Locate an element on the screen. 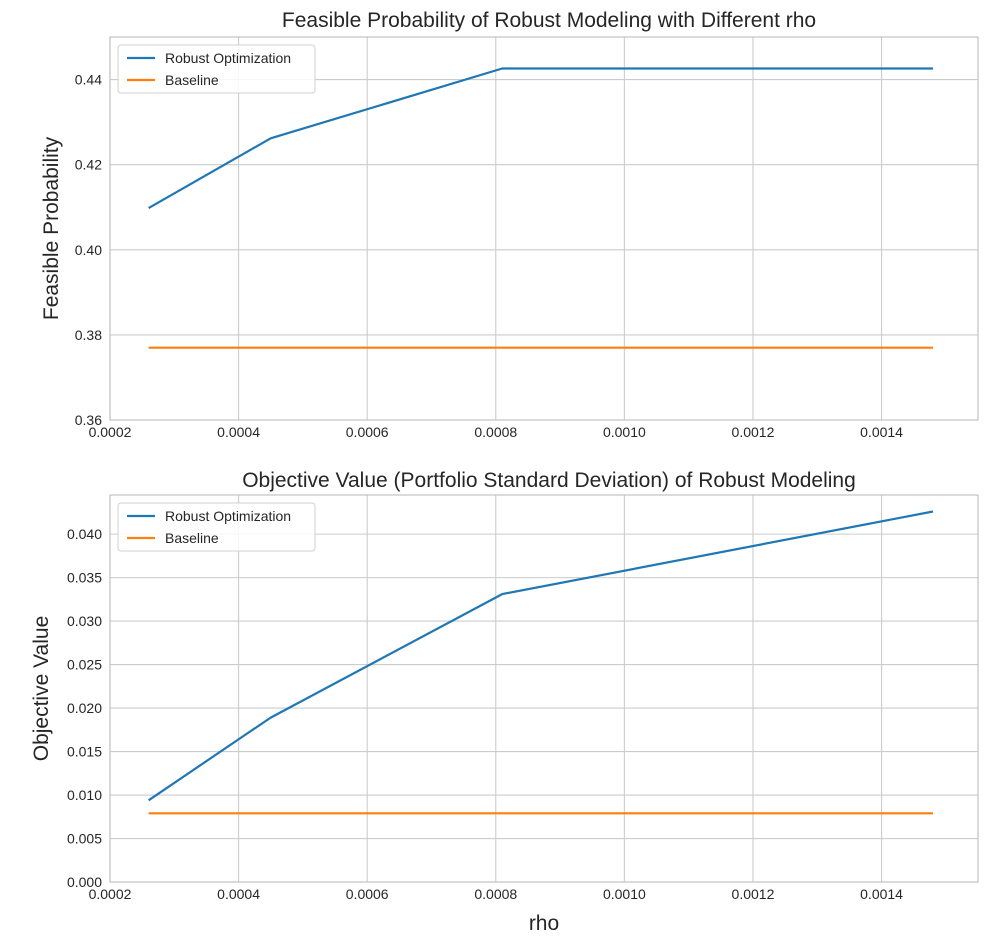 The width and height of the screenshot is (1006, 946). y-axis-label: Objective Value is located at coordinates (41, 689).